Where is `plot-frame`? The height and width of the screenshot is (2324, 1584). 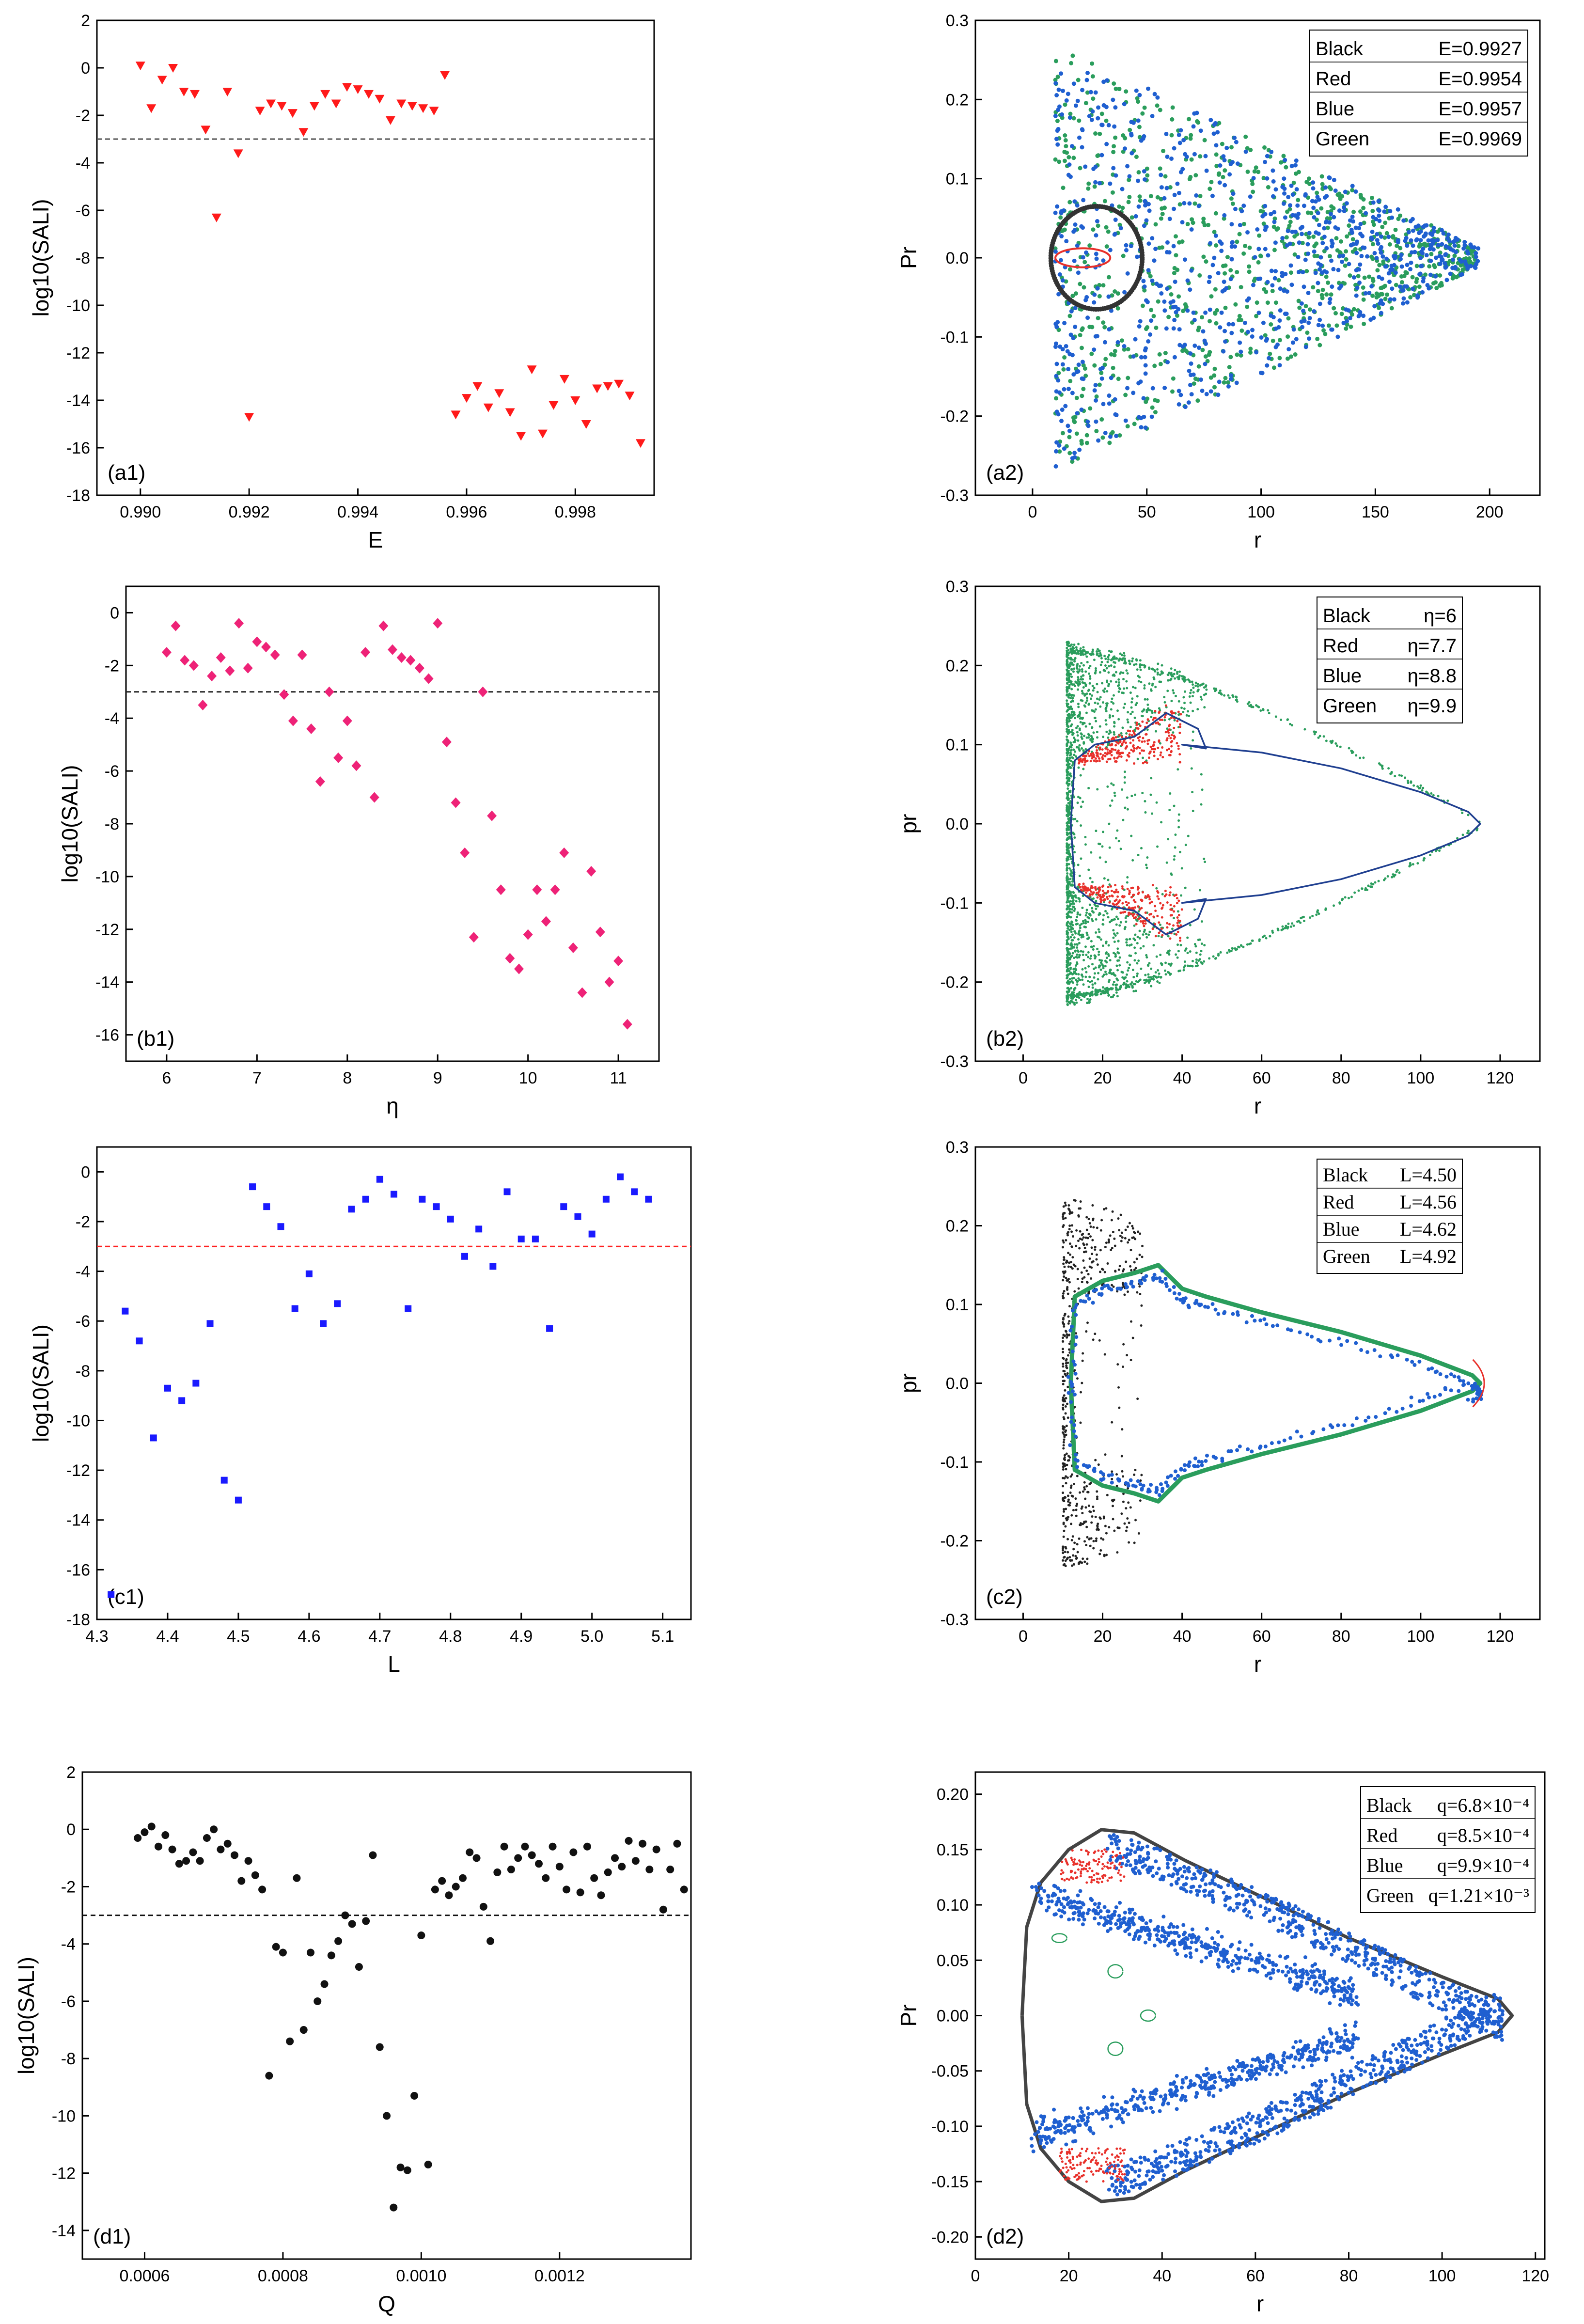 plot-frame is located at coordinates (393, 823).